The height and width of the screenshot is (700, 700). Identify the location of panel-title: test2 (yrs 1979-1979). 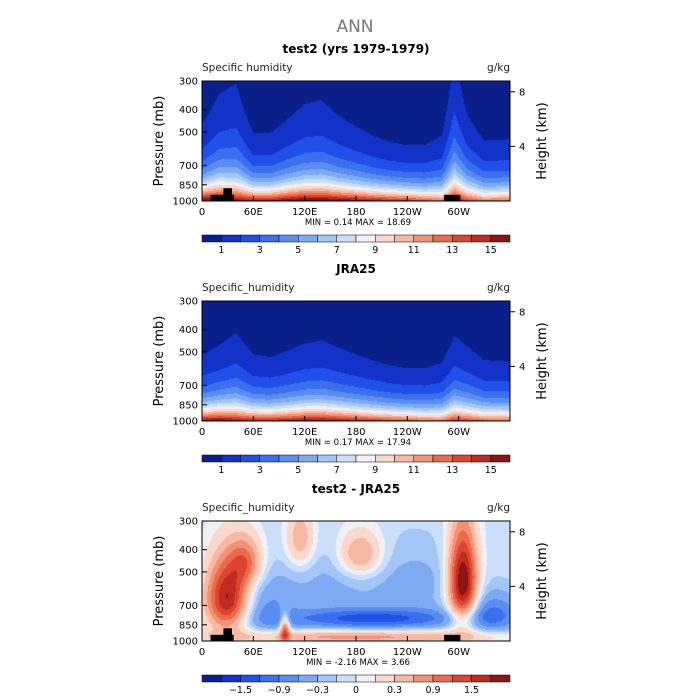
(355, 49).